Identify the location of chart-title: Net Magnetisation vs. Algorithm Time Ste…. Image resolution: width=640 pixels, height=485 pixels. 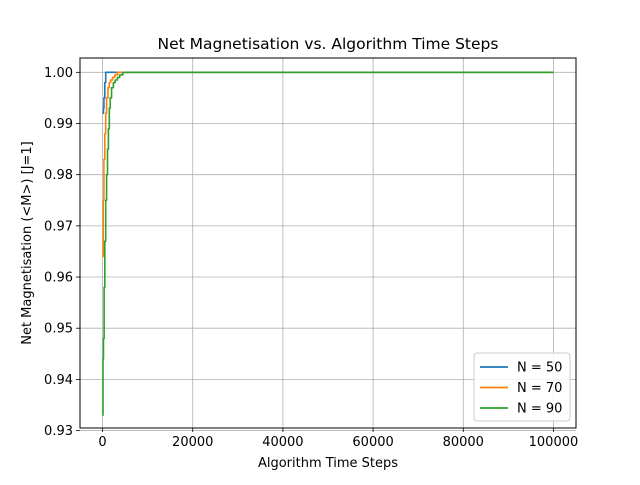
(328, 44).